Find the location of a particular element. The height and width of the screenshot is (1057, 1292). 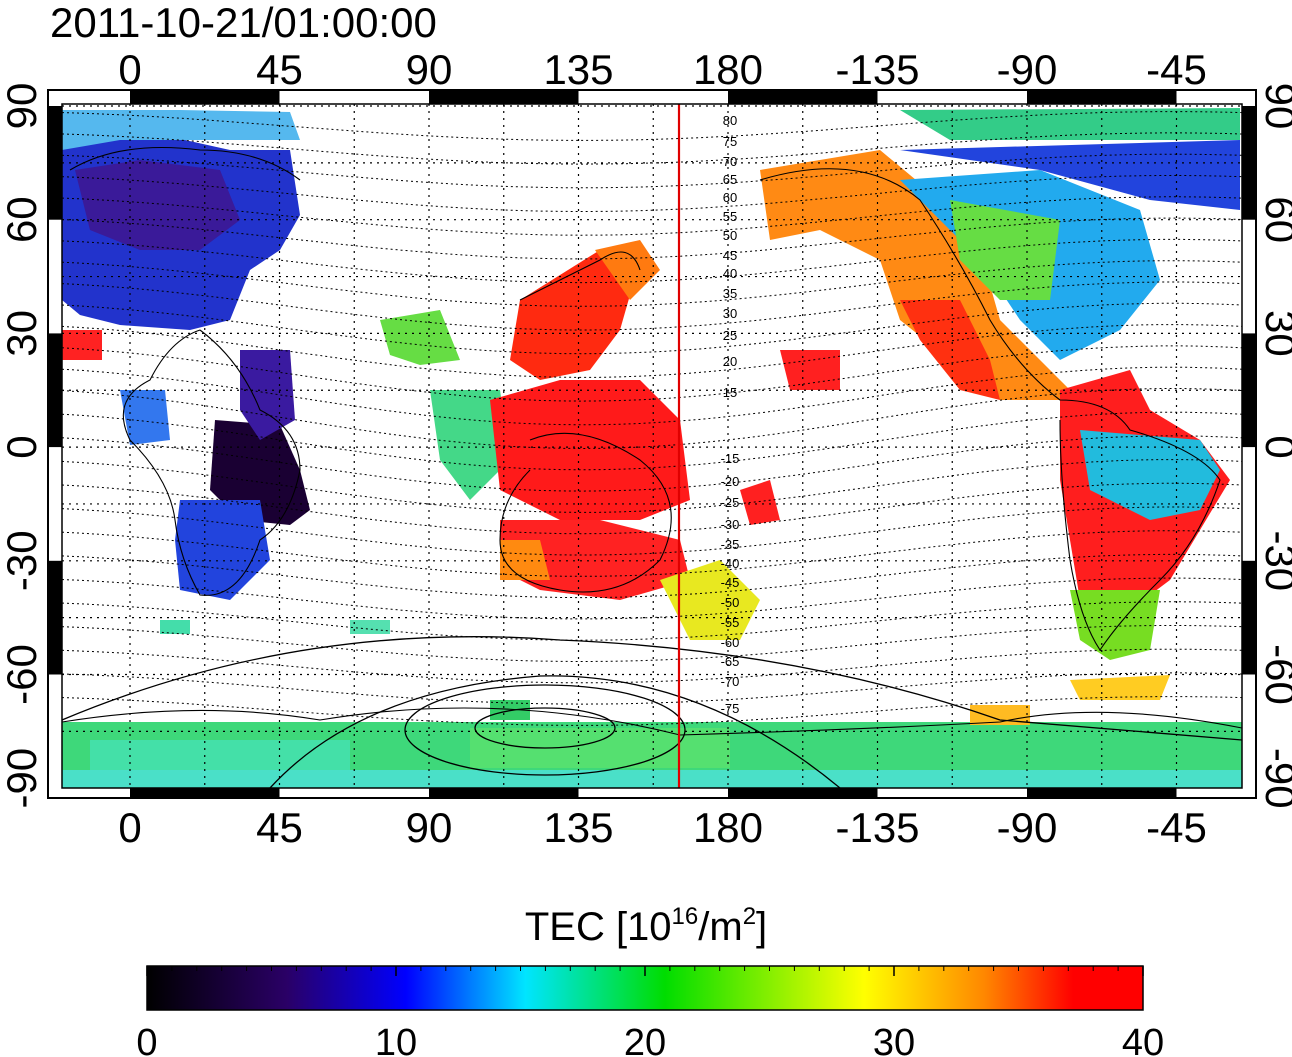

mag-lat-label: 70 is located at coordinates (730, 161).